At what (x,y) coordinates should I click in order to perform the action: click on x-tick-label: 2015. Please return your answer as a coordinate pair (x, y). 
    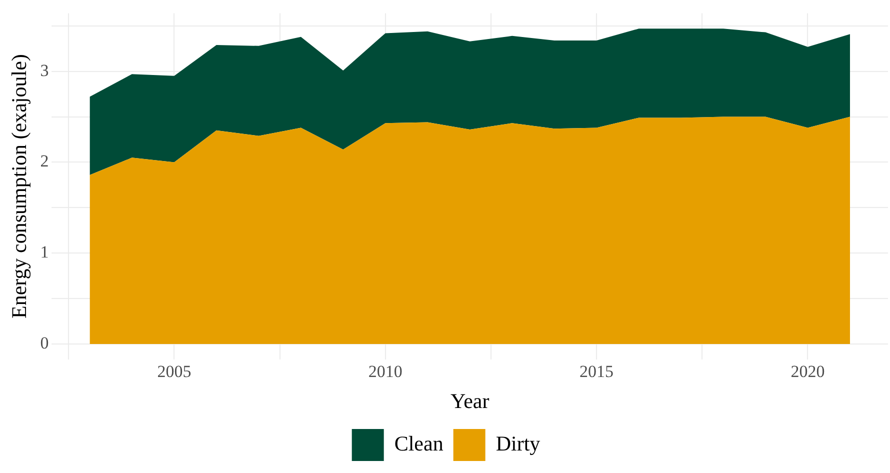
    Looking at the image, I should click on (597, 372).